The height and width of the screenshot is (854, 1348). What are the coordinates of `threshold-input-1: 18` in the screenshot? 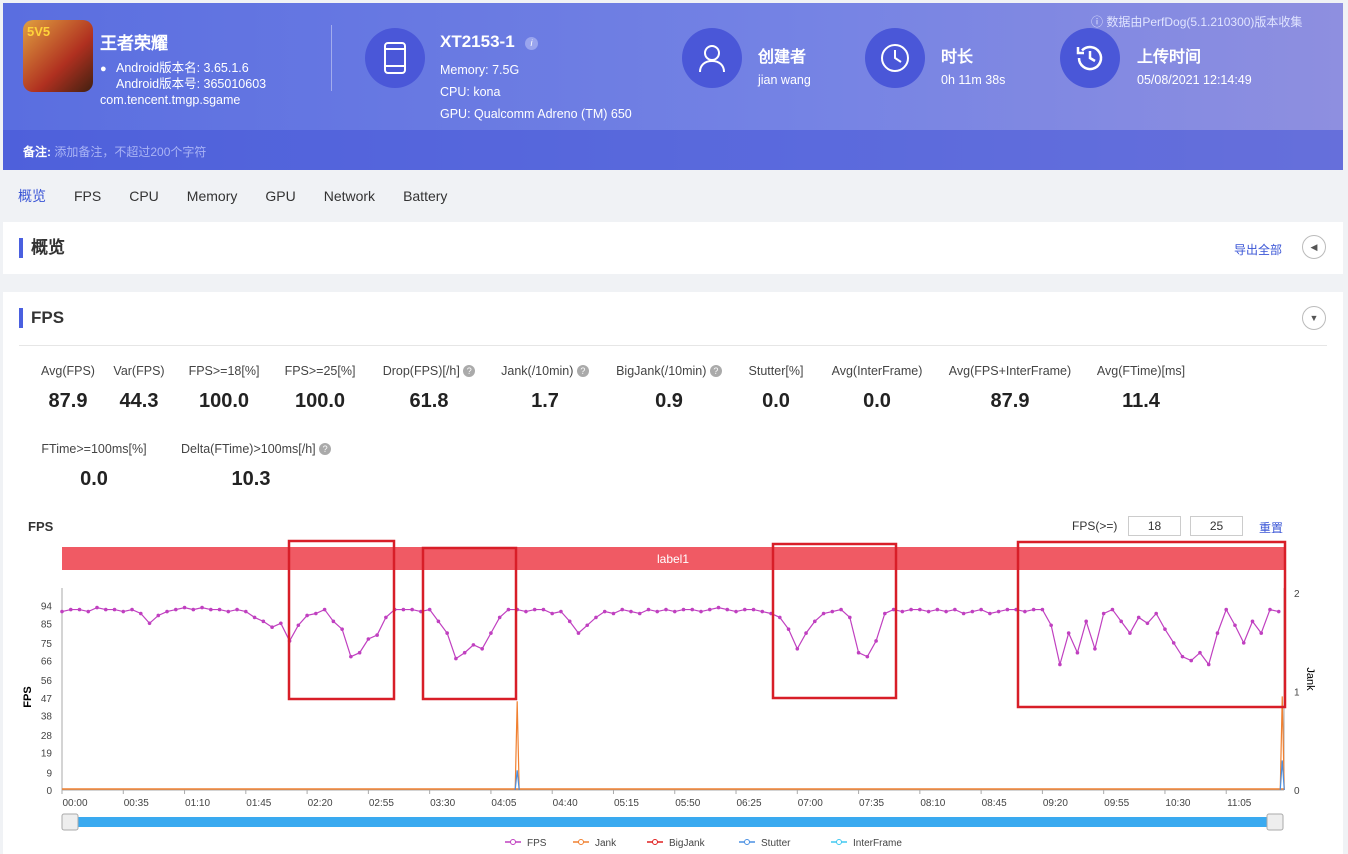 It's located at (1154, 526).